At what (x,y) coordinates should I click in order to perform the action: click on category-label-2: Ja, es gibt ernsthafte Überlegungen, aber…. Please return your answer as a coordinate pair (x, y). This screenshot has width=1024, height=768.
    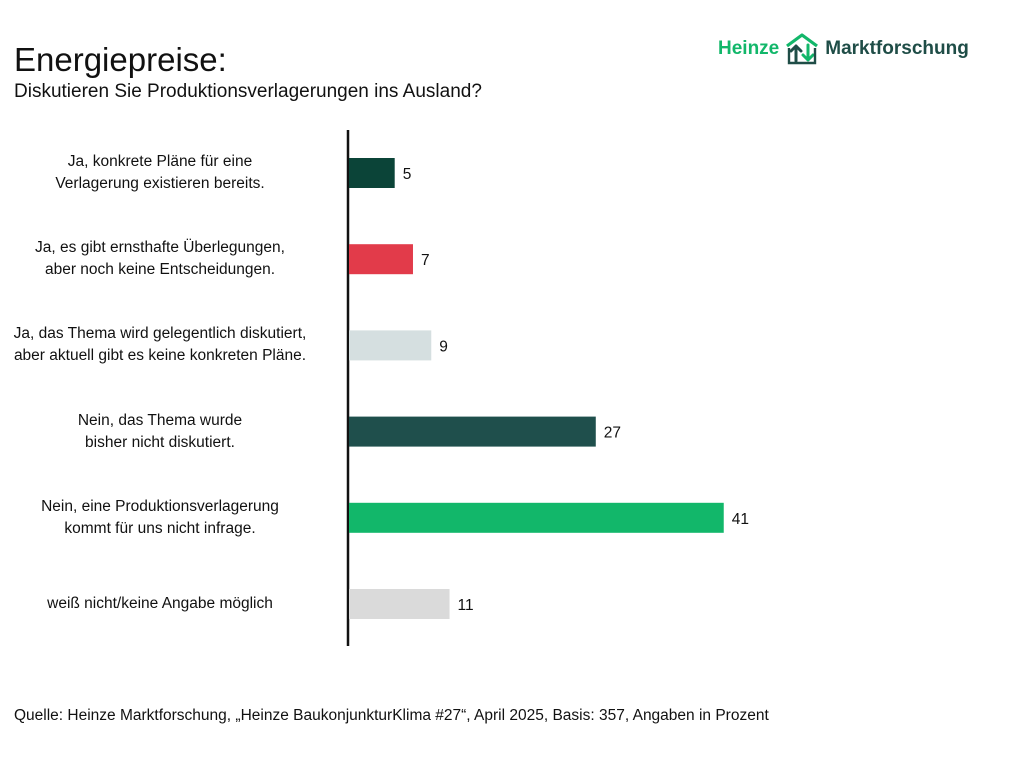
    Looking at the image, I should click on (165, 259).